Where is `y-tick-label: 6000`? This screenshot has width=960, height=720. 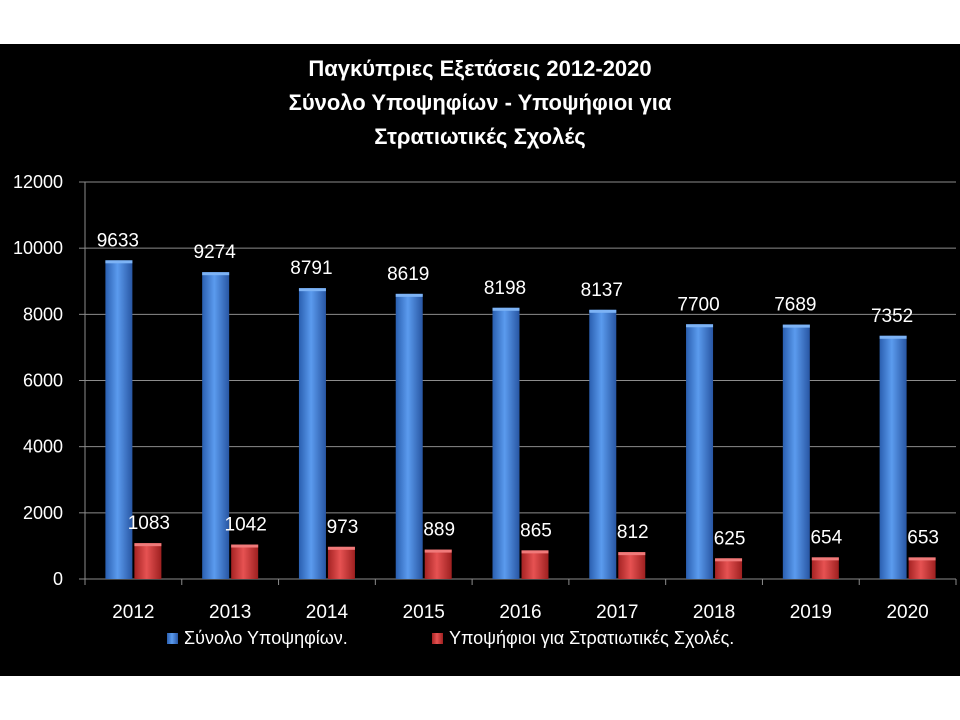
y-tick-label: 6000 is located at coordinates (43, 381).